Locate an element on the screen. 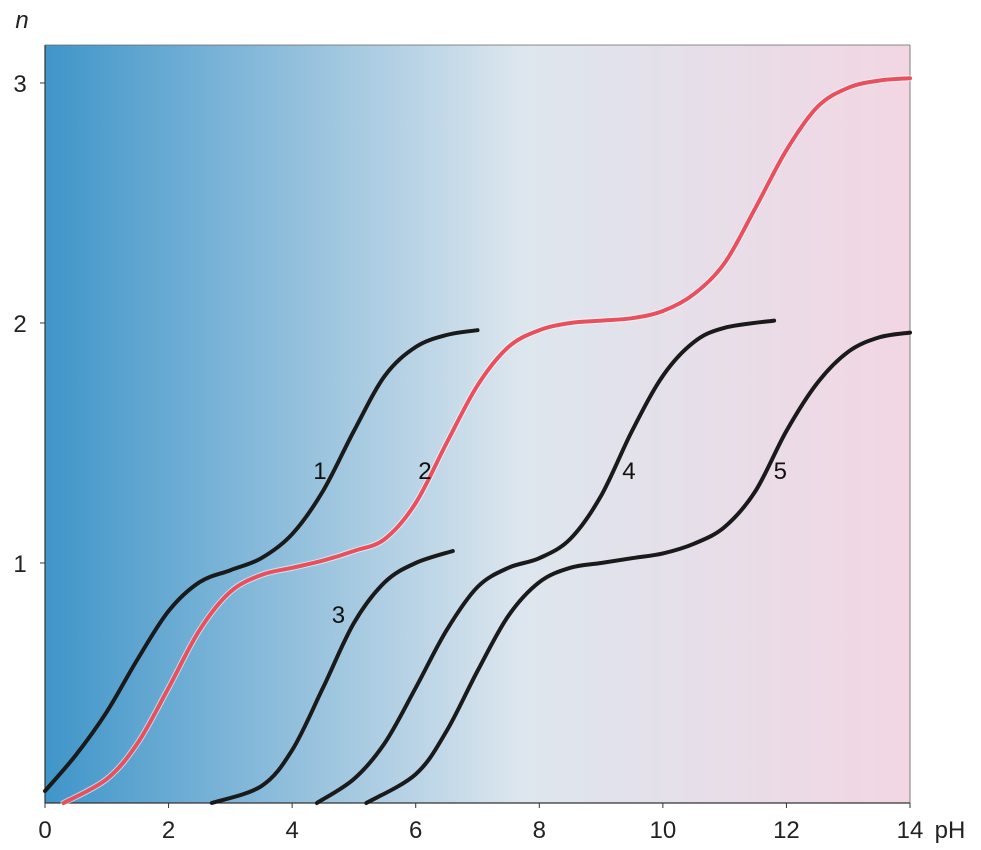  curve-label-5: 5 is located at coordinates (780, 471).